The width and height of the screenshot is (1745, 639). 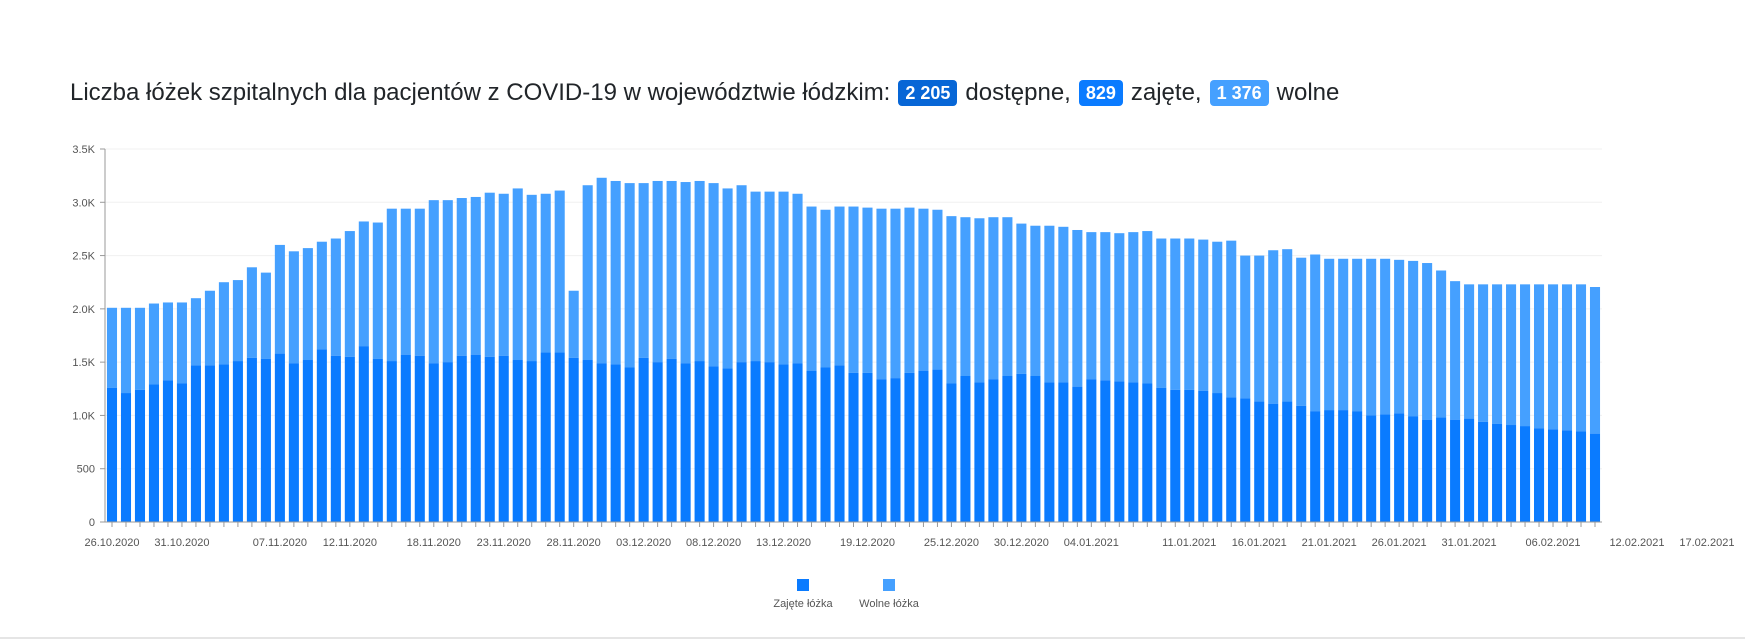 What do you see at coordinates (1018, 92) in the screenshot?
I see `available-beds-label: dostępne,` at bounding box center [1018, 92].